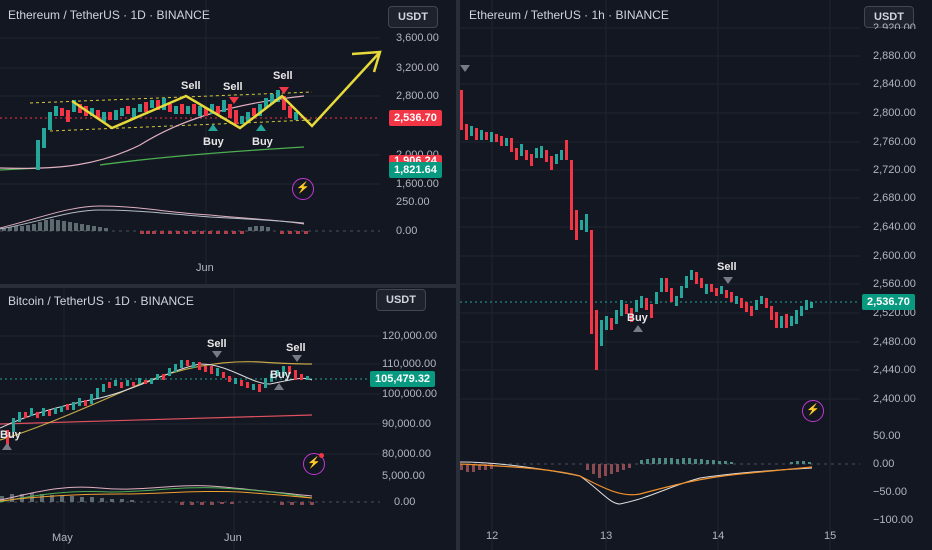 This screenshot has height=550, width=932. I want to click on eth-1h-title: Ethereum / TetherUS · 1h · BINANCE, so click(569, 15).